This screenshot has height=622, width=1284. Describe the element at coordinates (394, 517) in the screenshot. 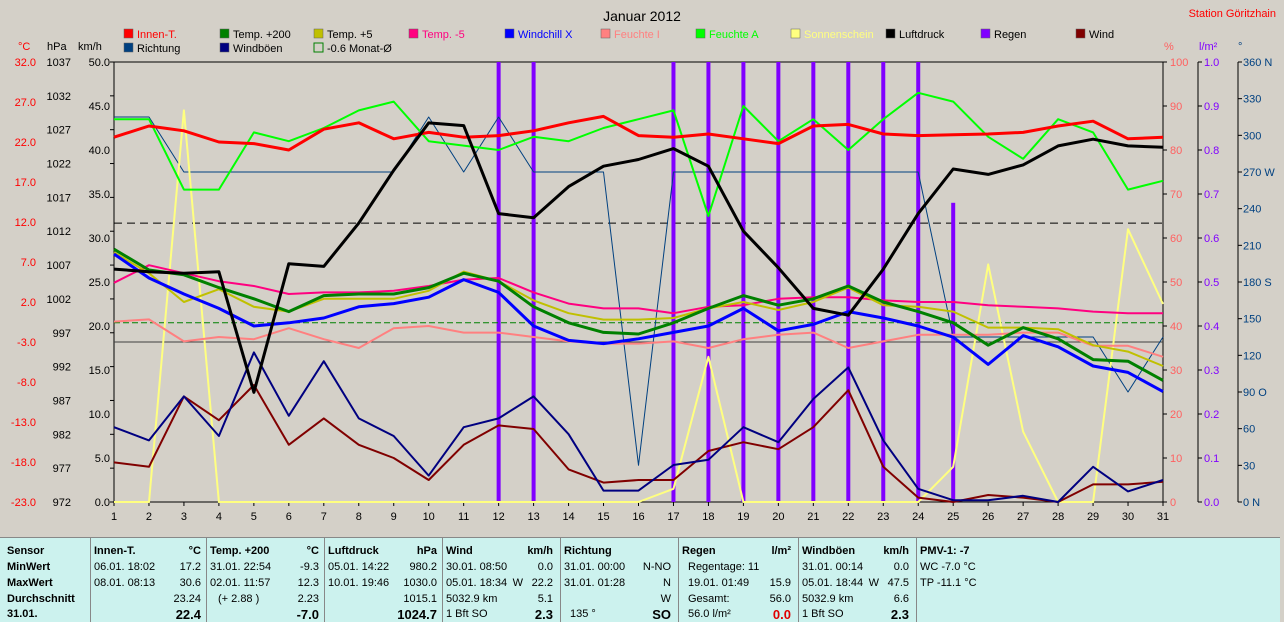

I see `x-tick: 9` at that location.